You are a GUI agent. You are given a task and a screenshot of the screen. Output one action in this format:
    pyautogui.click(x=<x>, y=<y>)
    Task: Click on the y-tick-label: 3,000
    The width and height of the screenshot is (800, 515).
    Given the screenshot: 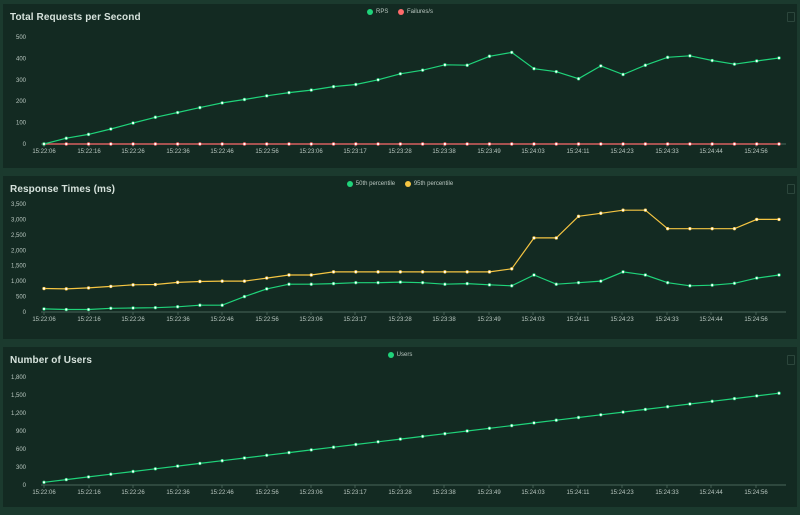 What is the action you would take?
    pyautogui.click(x=19, y=220)
    